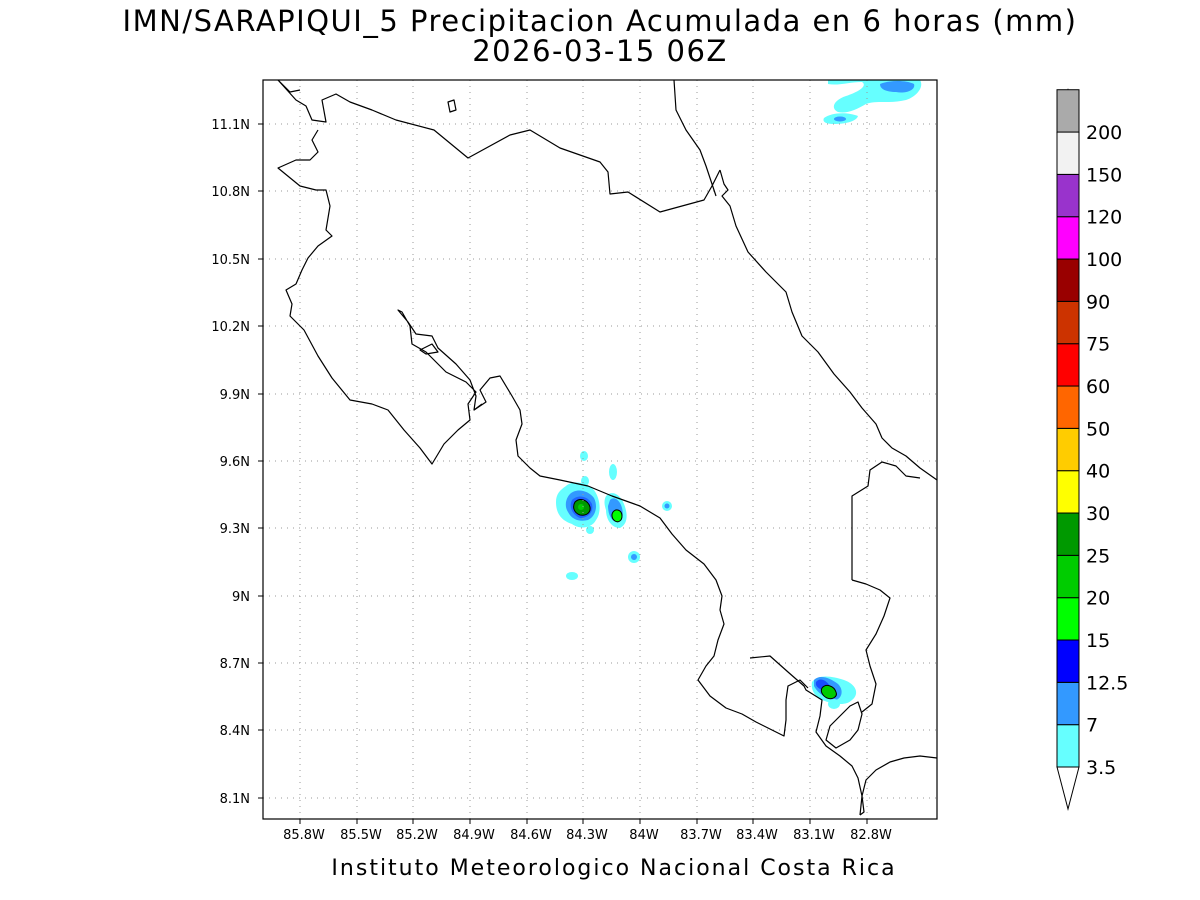 This screenshot has height=900, width=1200. Describe the element at coordinates (235, 529) in the screenshot. I see `lat-label: 9.3N` at that location.